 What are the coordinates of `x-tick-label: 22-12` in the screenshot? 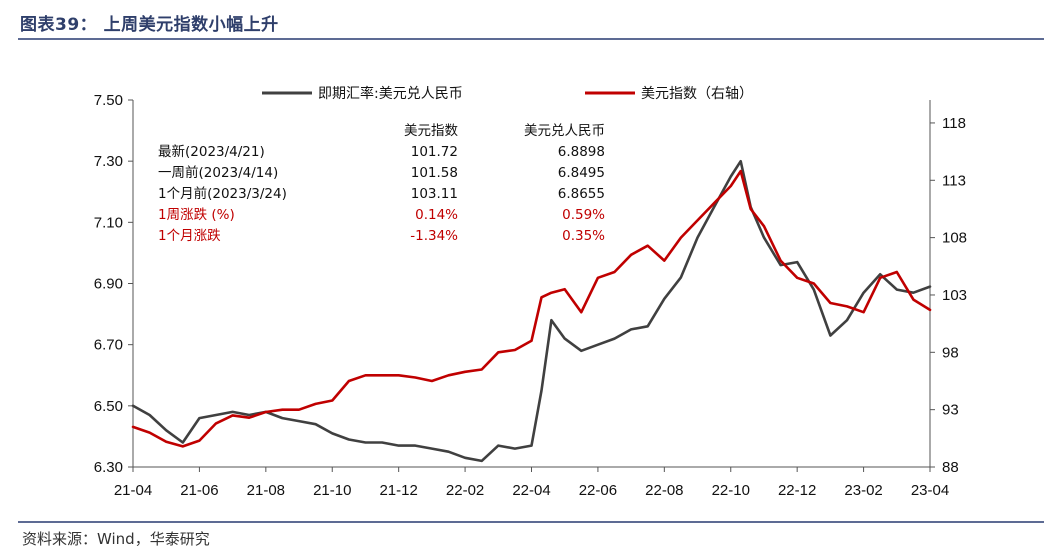 It's located at (797, 490).